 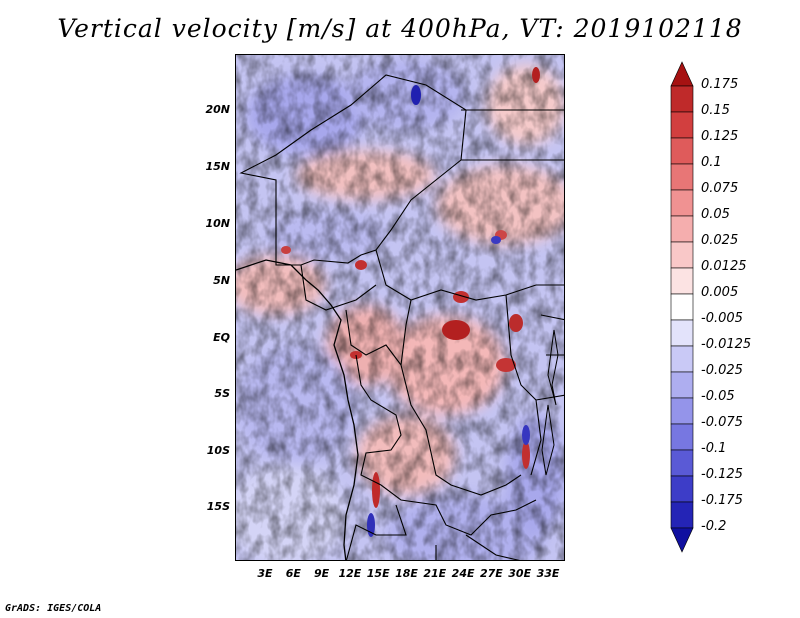 What do you see at coordinates (491, 573) in the screenshot?
I see `lon-label: 27E` at bounding box center [491, 573].